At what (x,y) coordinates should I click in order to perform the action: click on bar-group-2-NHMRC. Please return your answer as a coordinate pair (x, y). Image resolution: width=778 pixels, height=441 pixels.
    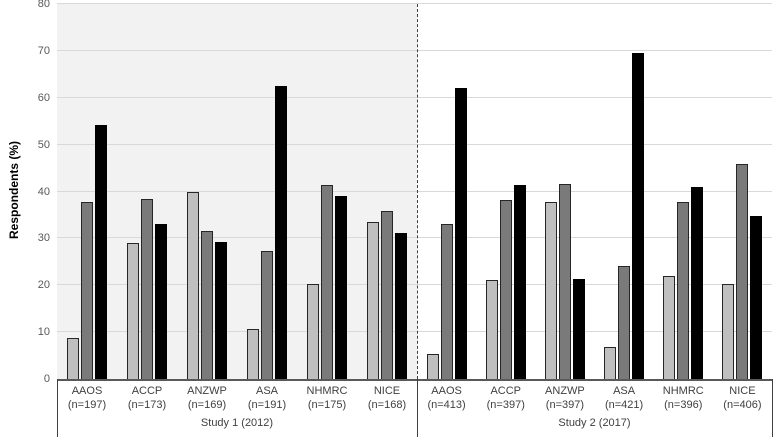
    Looking at the image, I should click on (683, 283).